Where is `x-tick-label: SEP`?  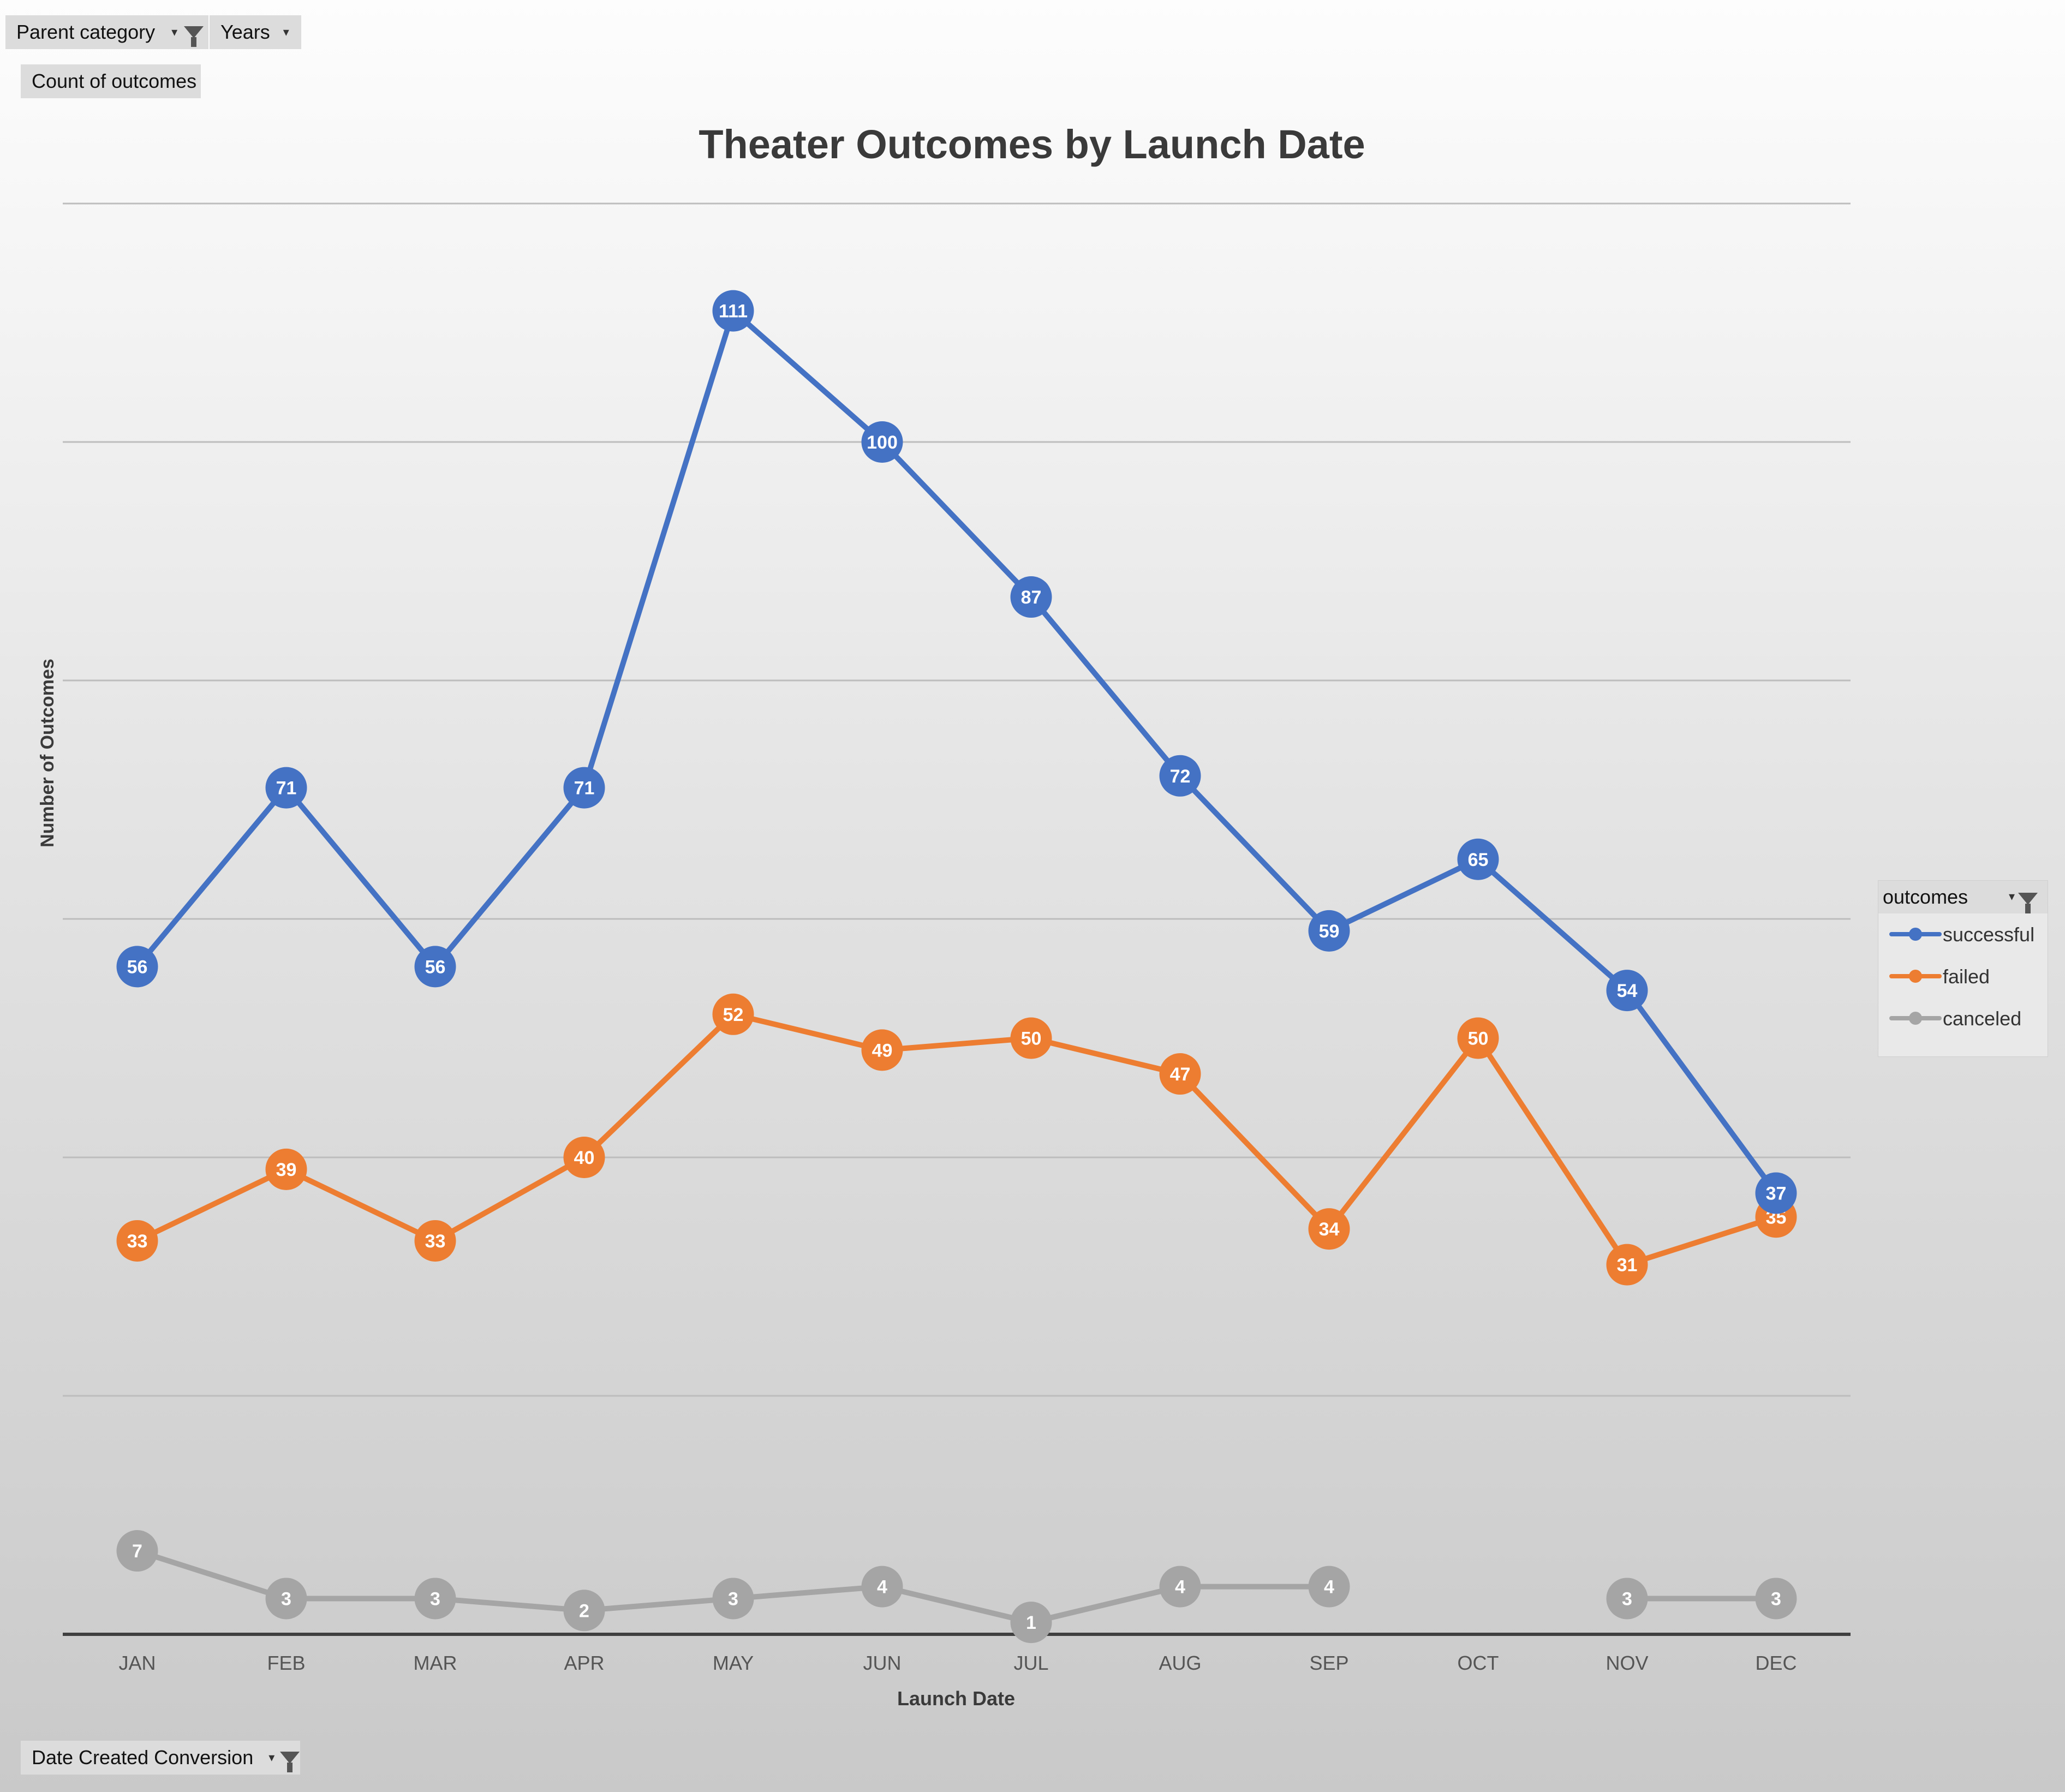 x-tick-label: SEP is located at coordinates (1328, 1663).